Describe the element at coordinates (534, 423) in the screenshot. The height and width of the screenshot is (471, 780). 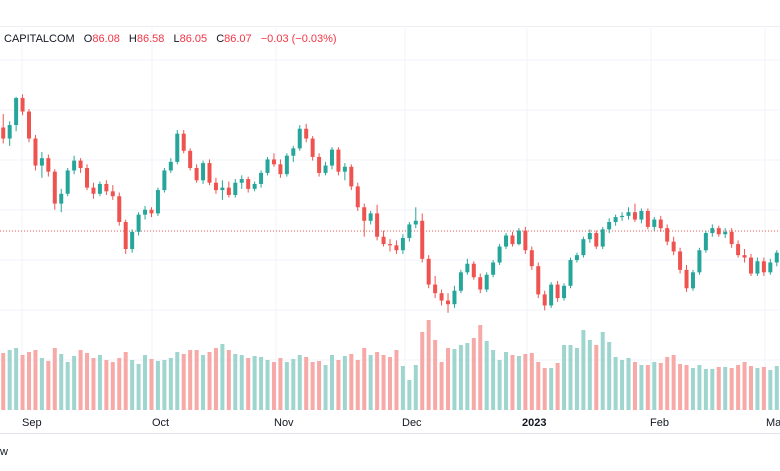
I see `x-axis-tick-label: 2023` at that location.